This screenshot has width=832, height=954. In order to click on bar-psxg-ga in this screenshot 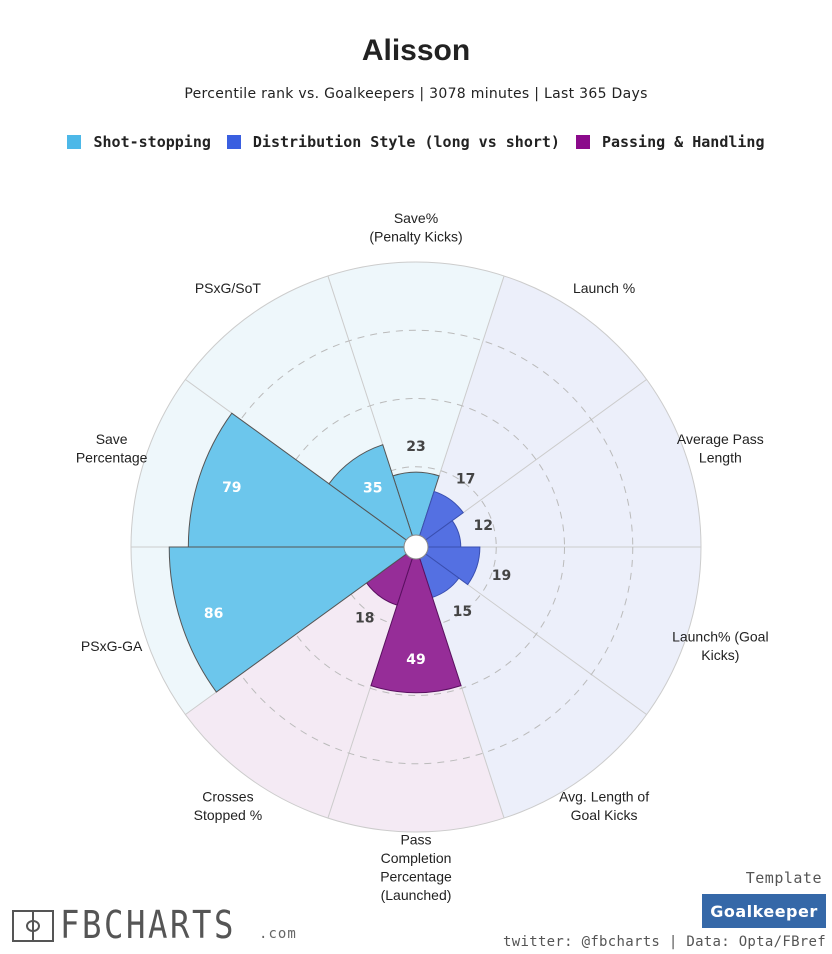, I will do `click(293, 619)`.